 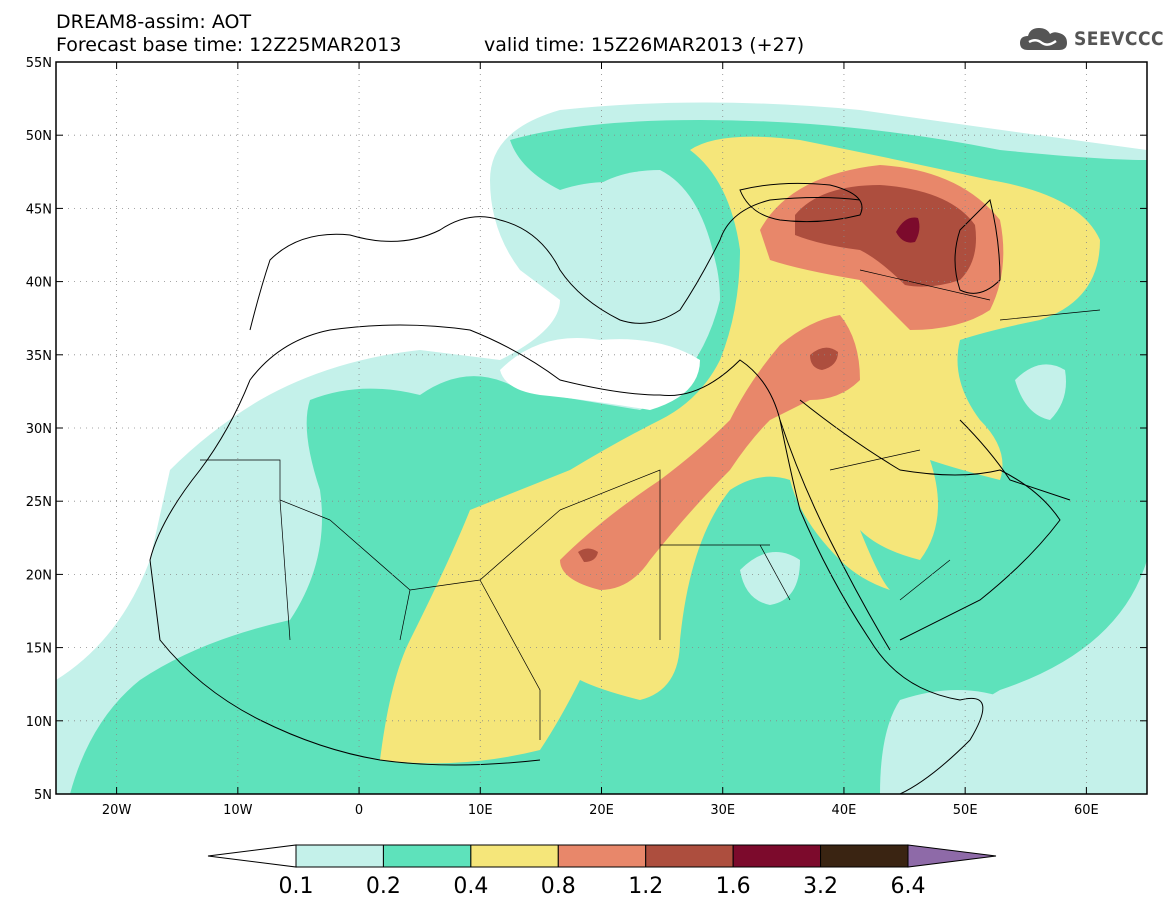 I want to click on logo-text: SEEVCCC, so click(x=1119, y=39).